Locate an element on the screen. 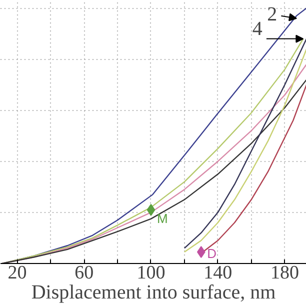 Image resolution: width=306 pixels, height=306 pixels. x-axis-title: Displacement into surface, nm is located at coordinates (153, 293).